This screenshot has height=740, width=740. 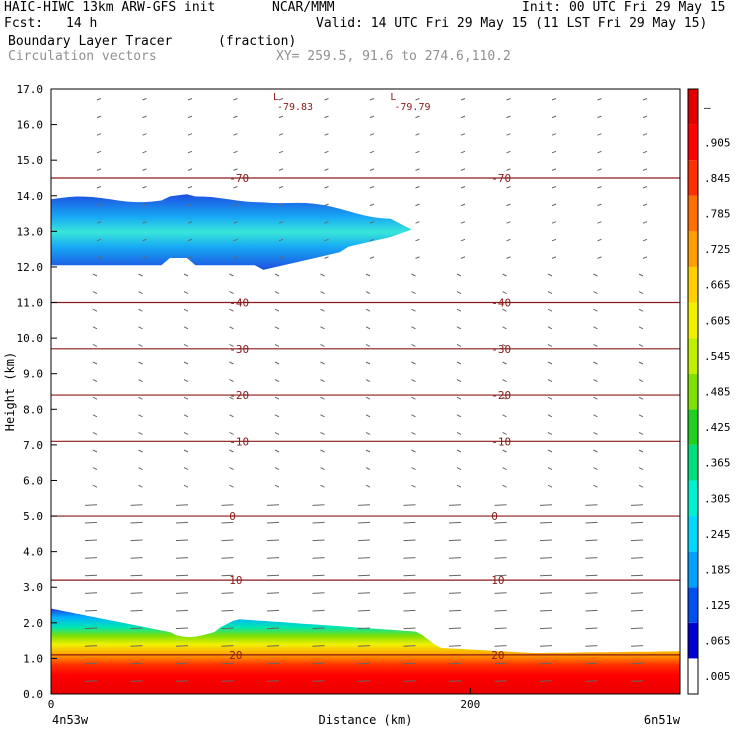 What do you see at coordinates (501, 178) in the screenshot?
I see `isotherm-label: -70` at bounding box center [501, 178].